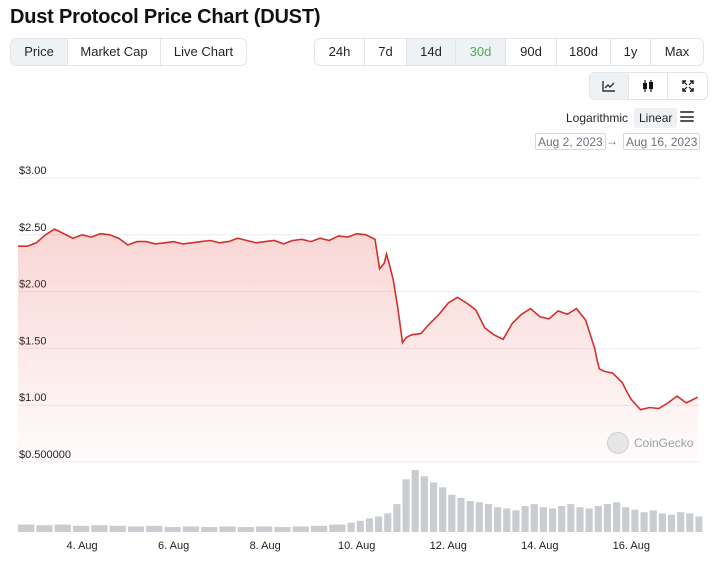  Describe the element at coordinates (631, 52) in the screenshot. I see `range-1y: 1y` at that location.